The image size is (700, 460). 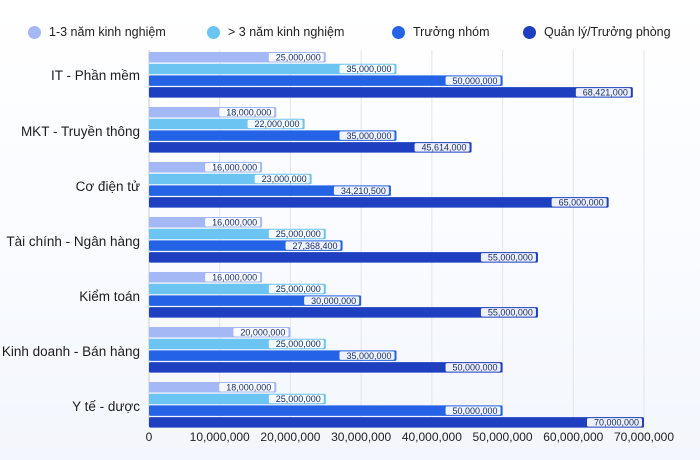 What do you see at coordinates (95, 75) in the screenshot?
I see `category-label-it: IT - Phần mềm` at bounding box center [95, 75].